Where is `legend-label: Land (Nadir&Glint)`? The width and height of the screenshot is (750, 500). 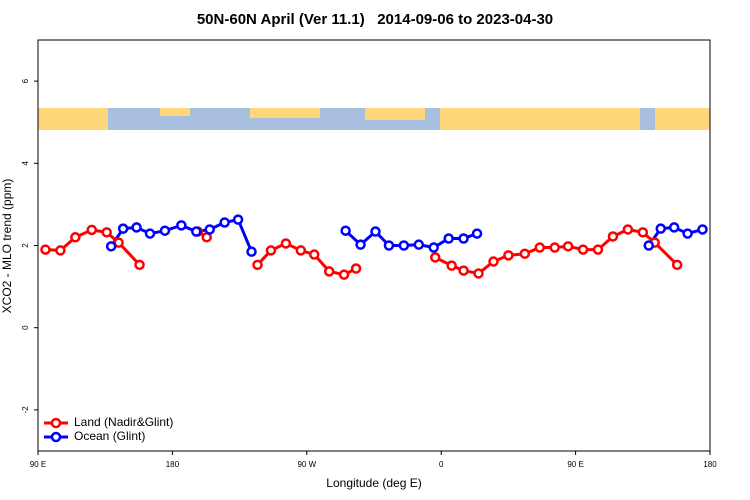 legend-label: Land (Nadir&Glint) is located at coordinates (123, 422).